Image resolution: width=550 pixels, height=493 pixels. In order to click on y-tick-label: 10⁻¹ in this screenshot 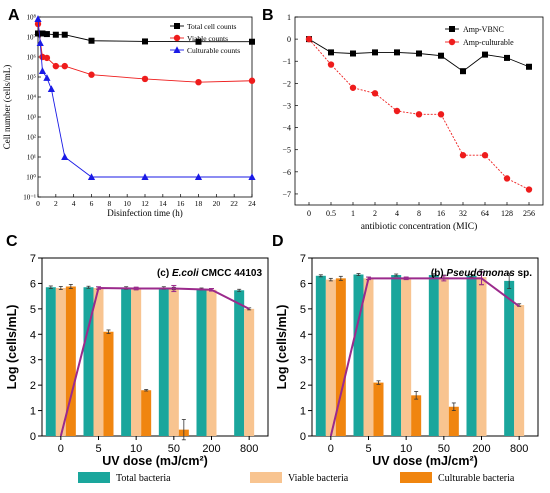, I will do `click(29, 198)`.